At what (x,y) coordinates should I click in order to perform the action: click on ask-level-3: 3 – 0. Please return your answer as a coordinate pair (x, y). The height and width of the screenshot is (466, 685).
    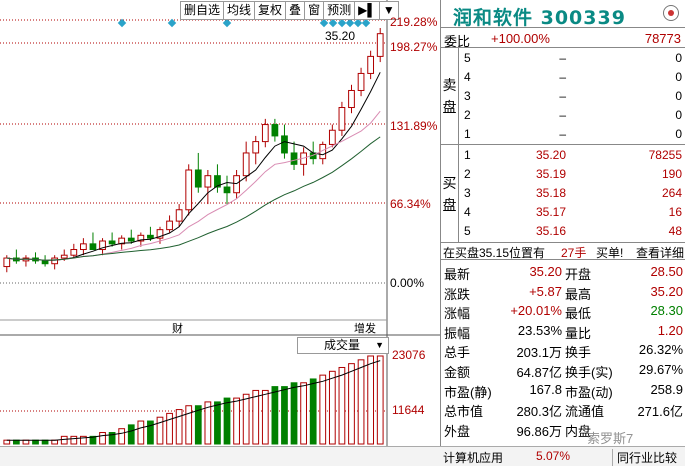
    Looking at the image, I should click on (572, 96).